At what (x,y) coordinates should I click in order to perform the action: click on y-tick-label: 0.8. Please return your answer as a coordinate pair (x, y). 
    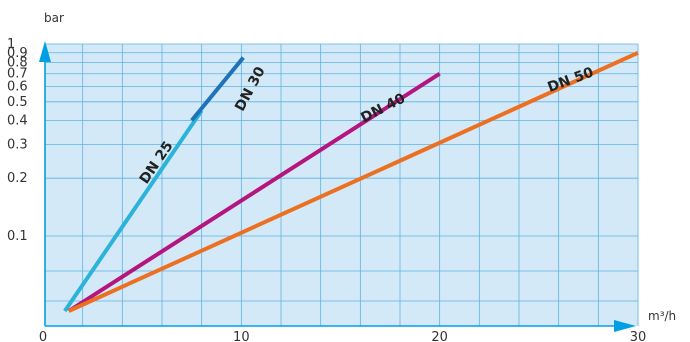
    Looking at the image, I should click on (17, 63).